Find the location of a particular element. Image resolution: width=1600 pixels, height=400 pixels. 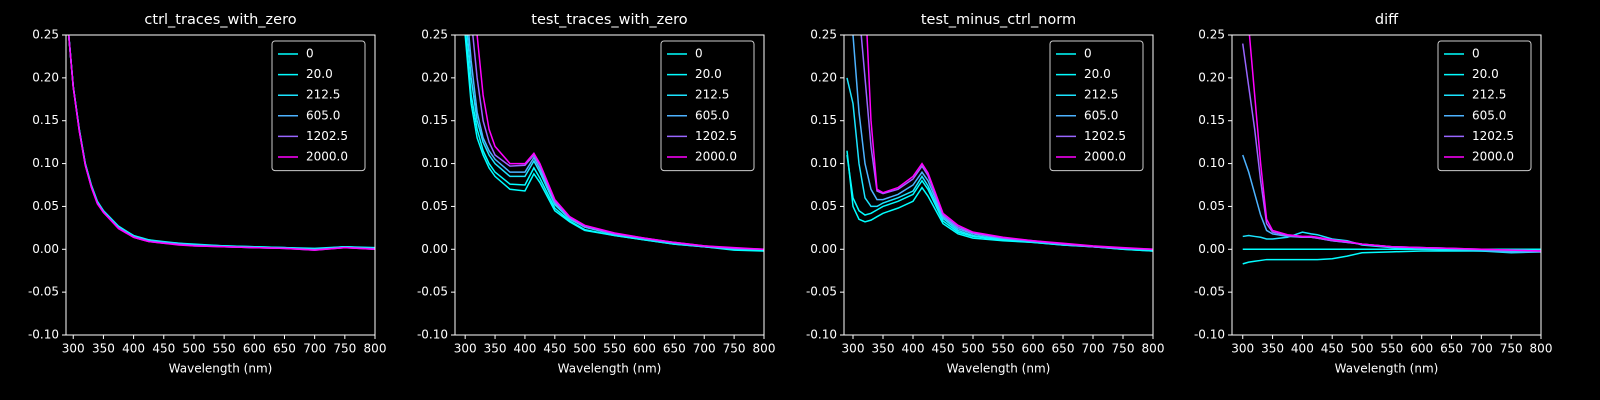

chart-title: test_traces_with_zero is located at coordinates (609, 20).